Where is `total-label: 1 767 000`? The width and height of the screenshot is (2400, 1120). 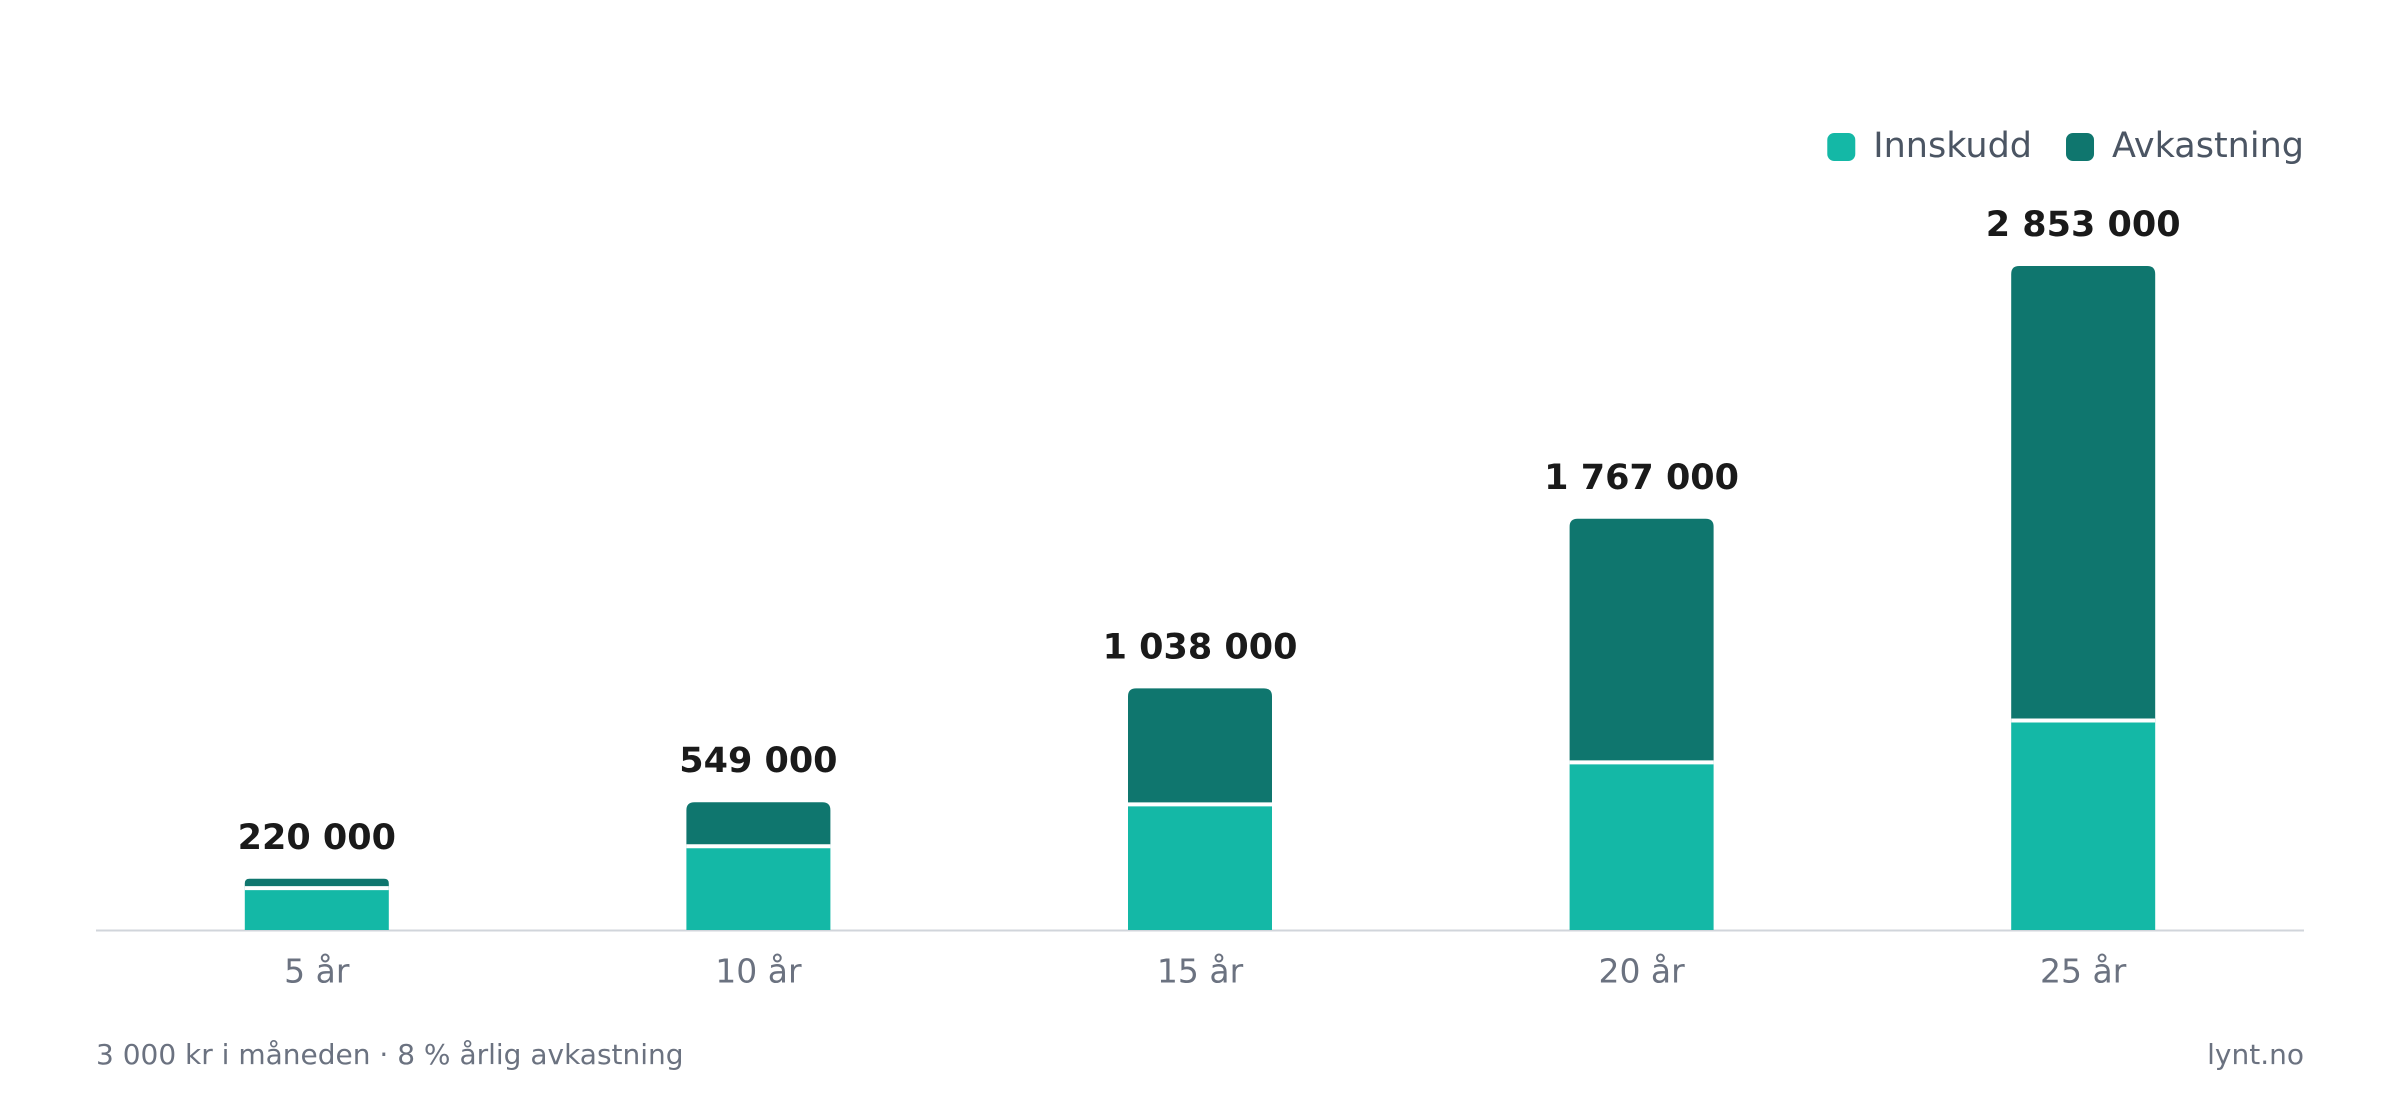
total-label: 1 767 000 is located at coordinates (1641, 478).